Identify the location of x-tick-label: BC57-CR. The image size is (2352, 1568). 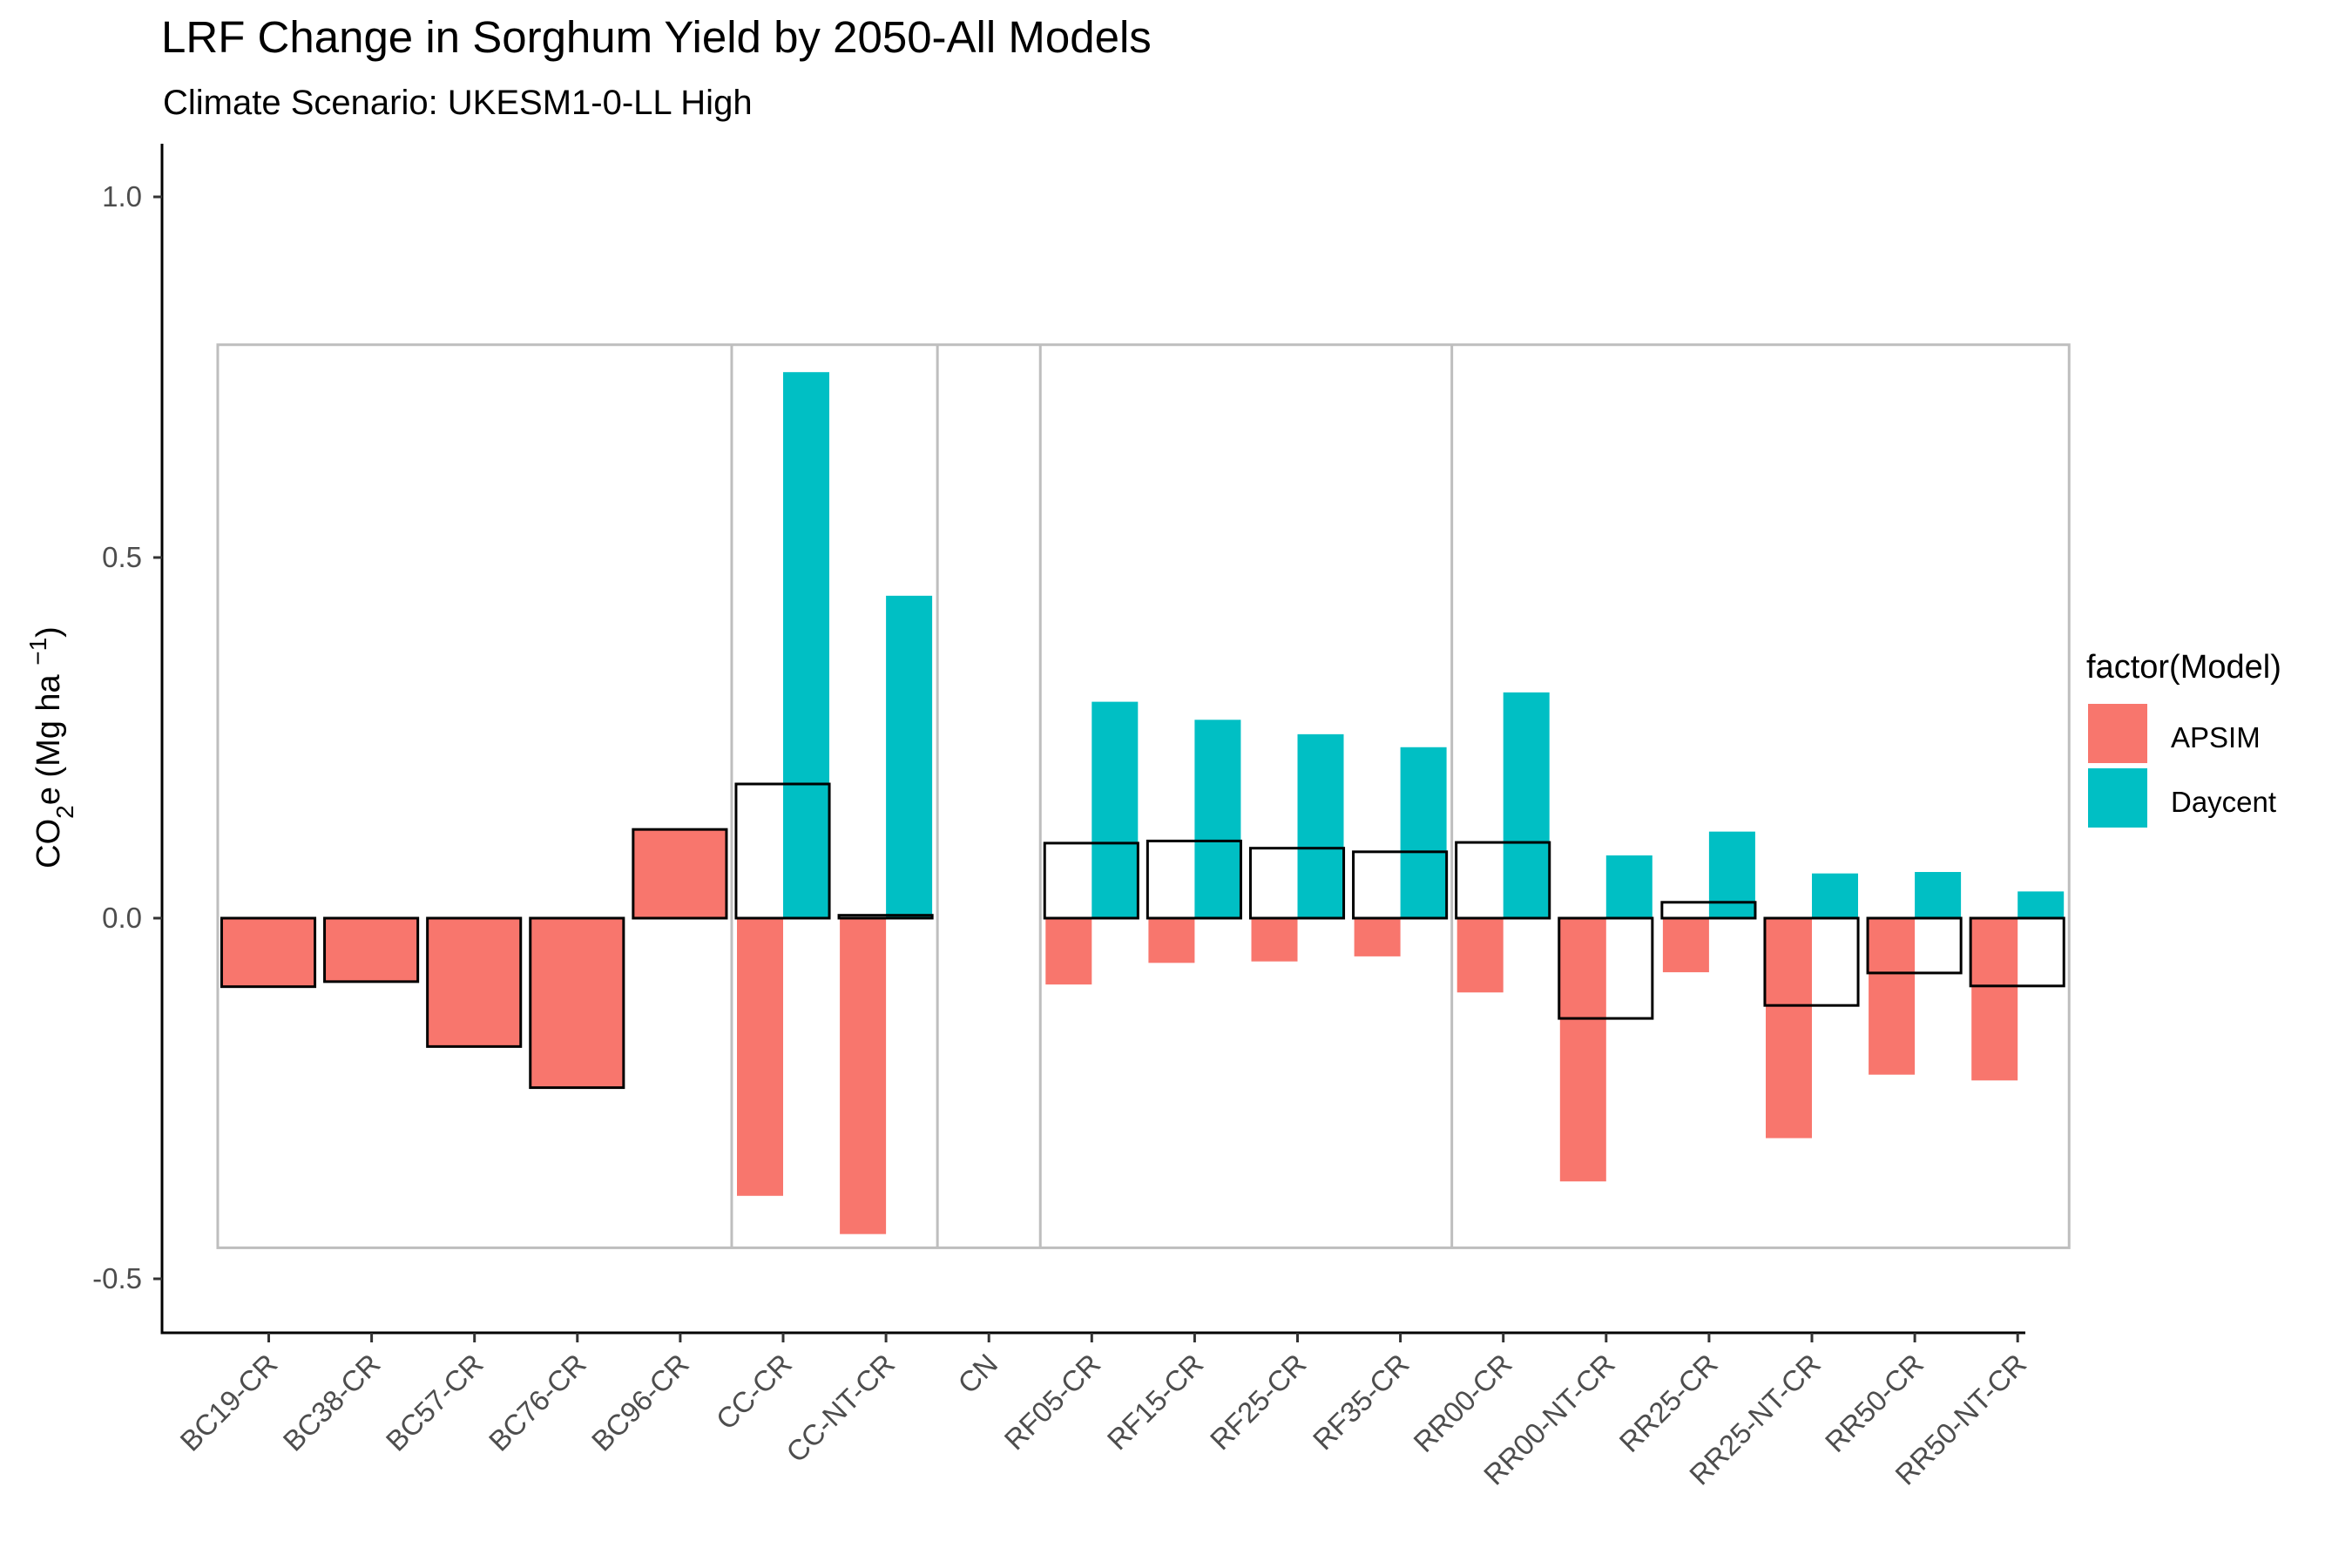
(435, 1402).